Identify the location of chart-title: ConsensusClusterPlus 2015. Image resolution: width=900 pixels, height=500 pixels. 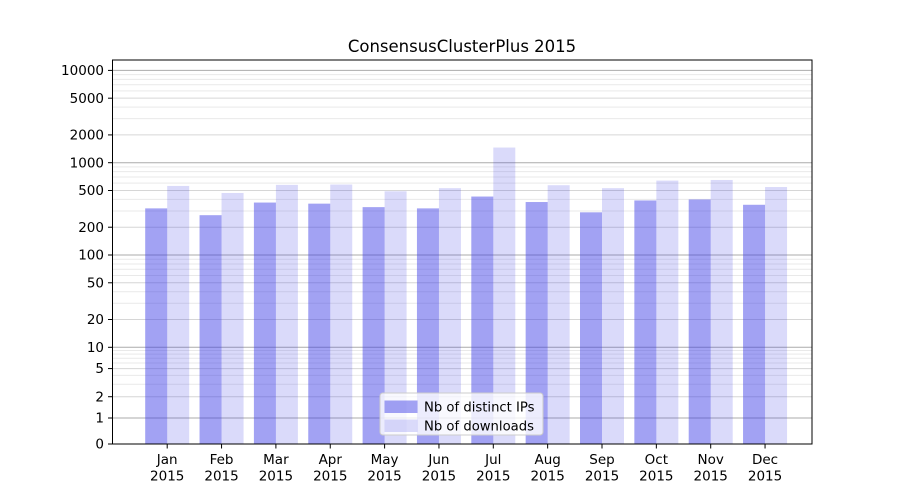
(462, 46).